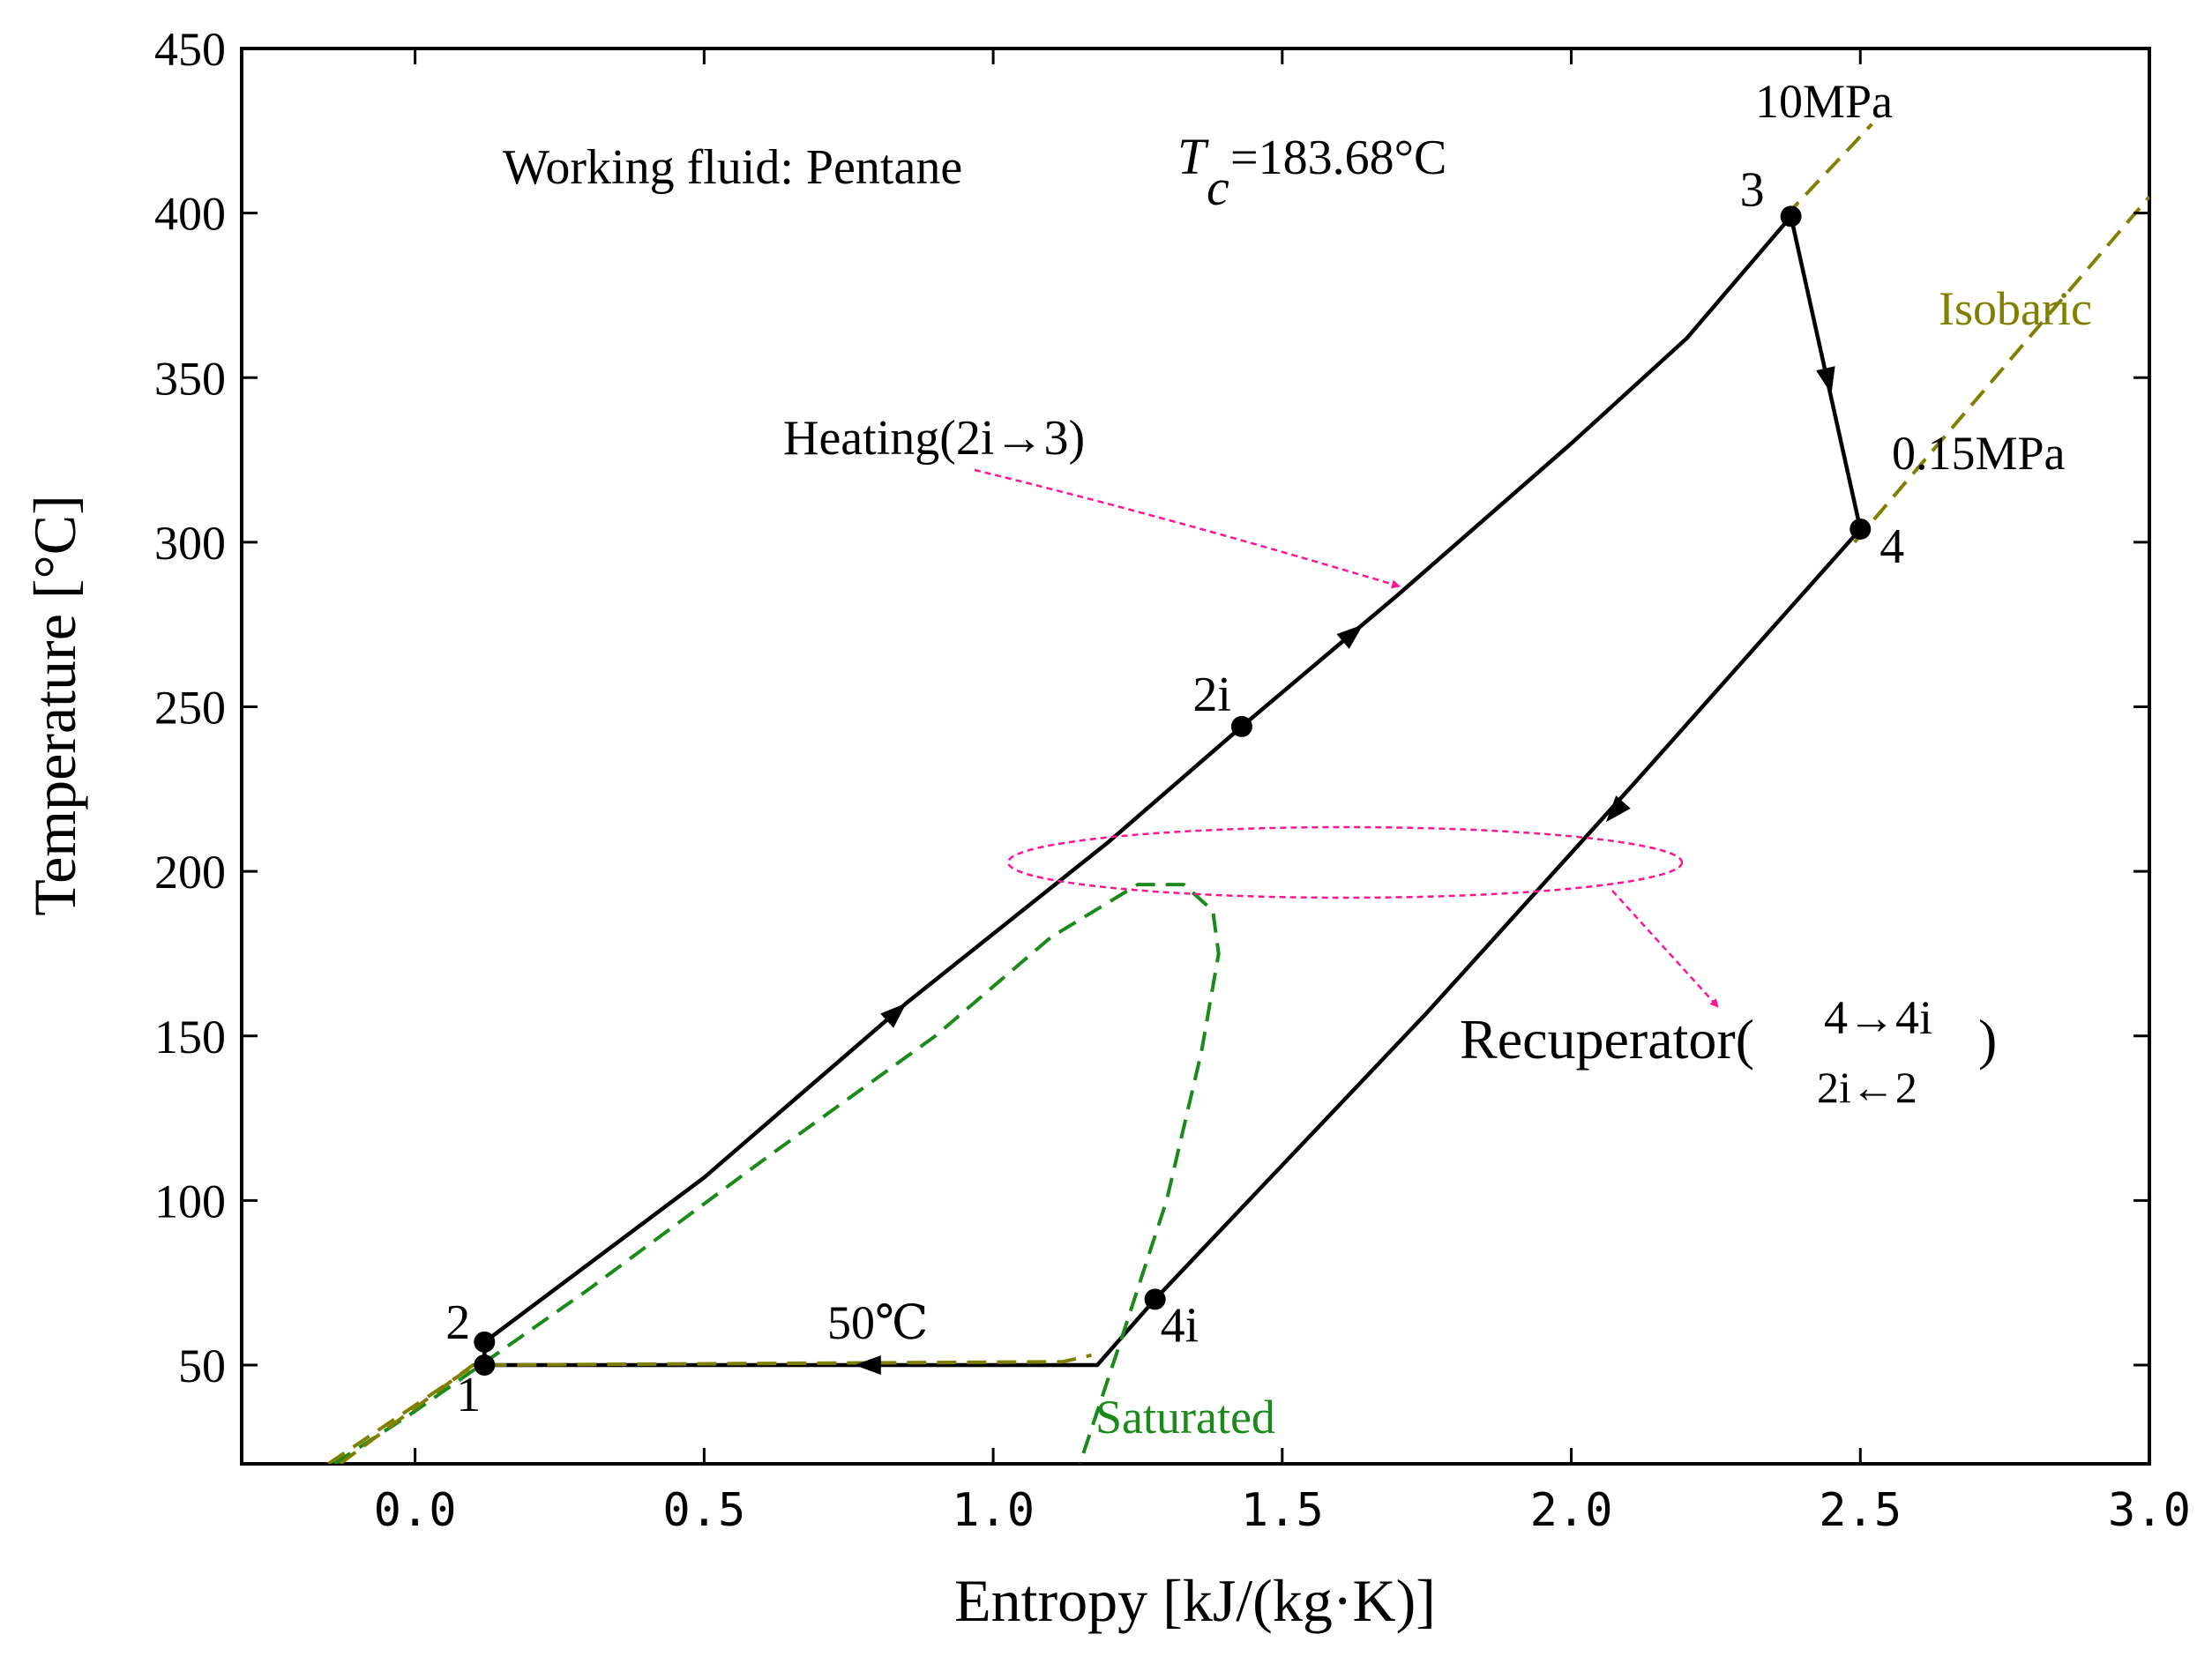  I want to click on recuperator-callout-arrow, so click(1665, 949).